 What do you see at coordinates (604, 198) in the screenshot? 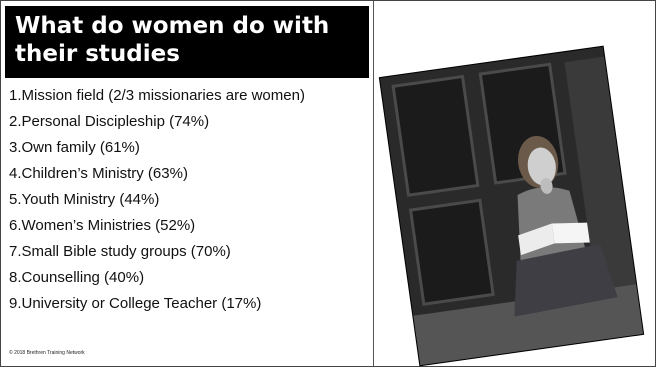
I see `door-frame` at bounding box center [604, 198].